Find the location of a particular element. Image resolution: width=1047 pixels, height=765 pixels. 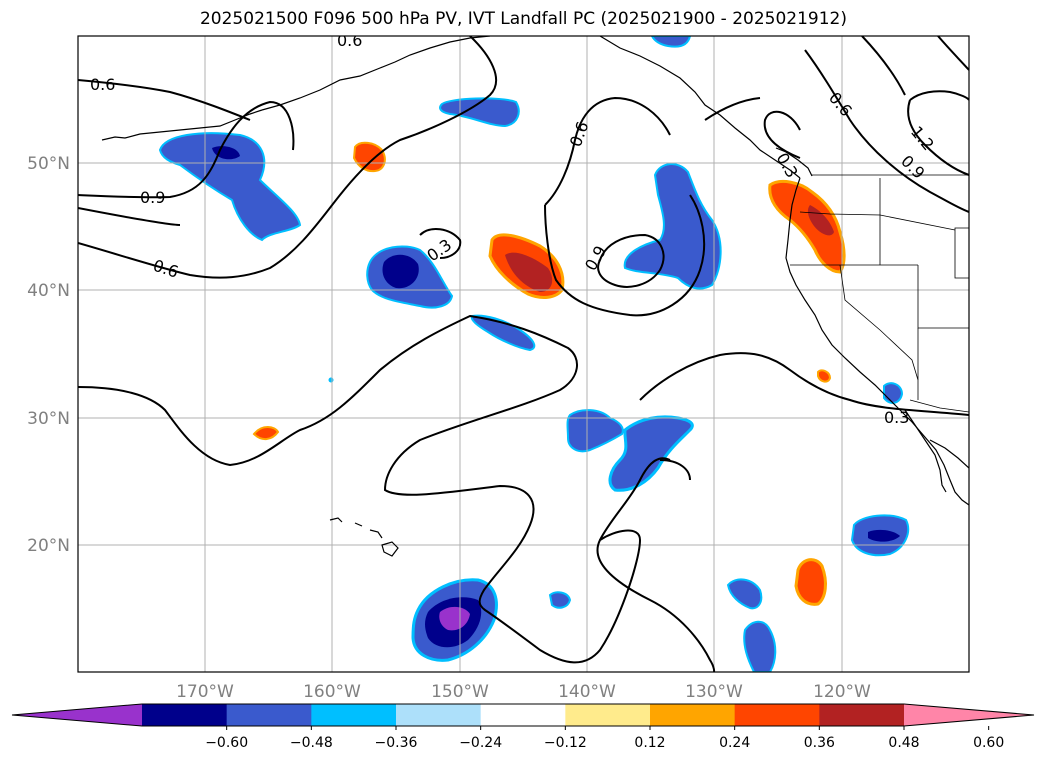

colorbar-outline is located at coordinates (523, 715).